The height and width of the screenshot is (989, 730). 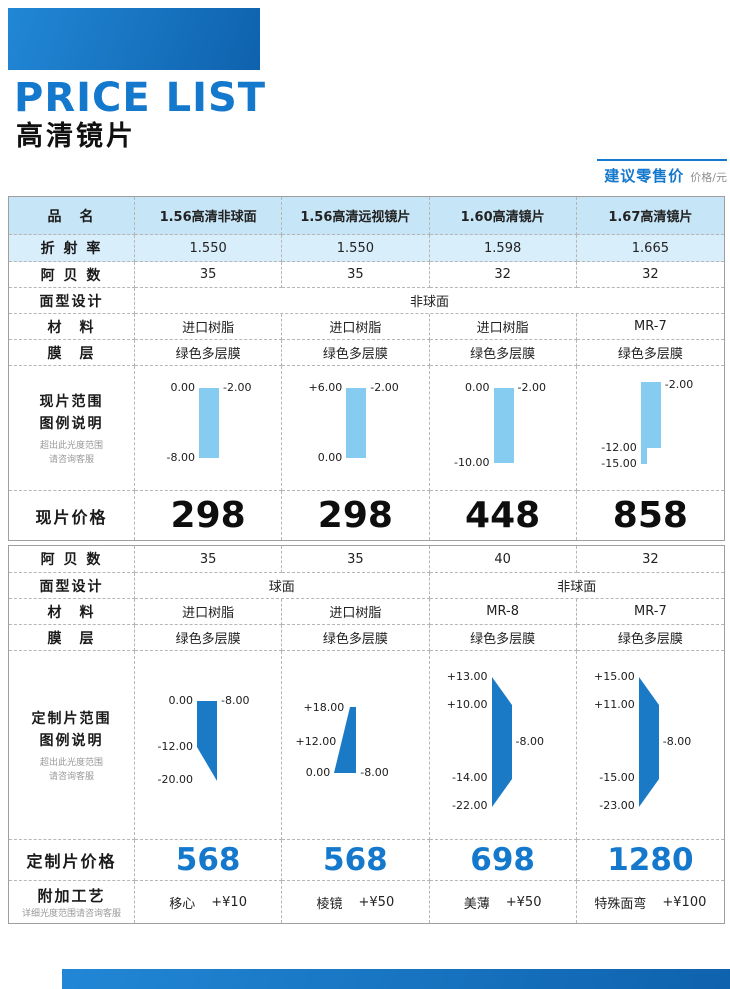 I want to click on label-custom-range: 定制片范围 图例说明 超出此光度范围 请咨询客服, so click(x=72, y=745).